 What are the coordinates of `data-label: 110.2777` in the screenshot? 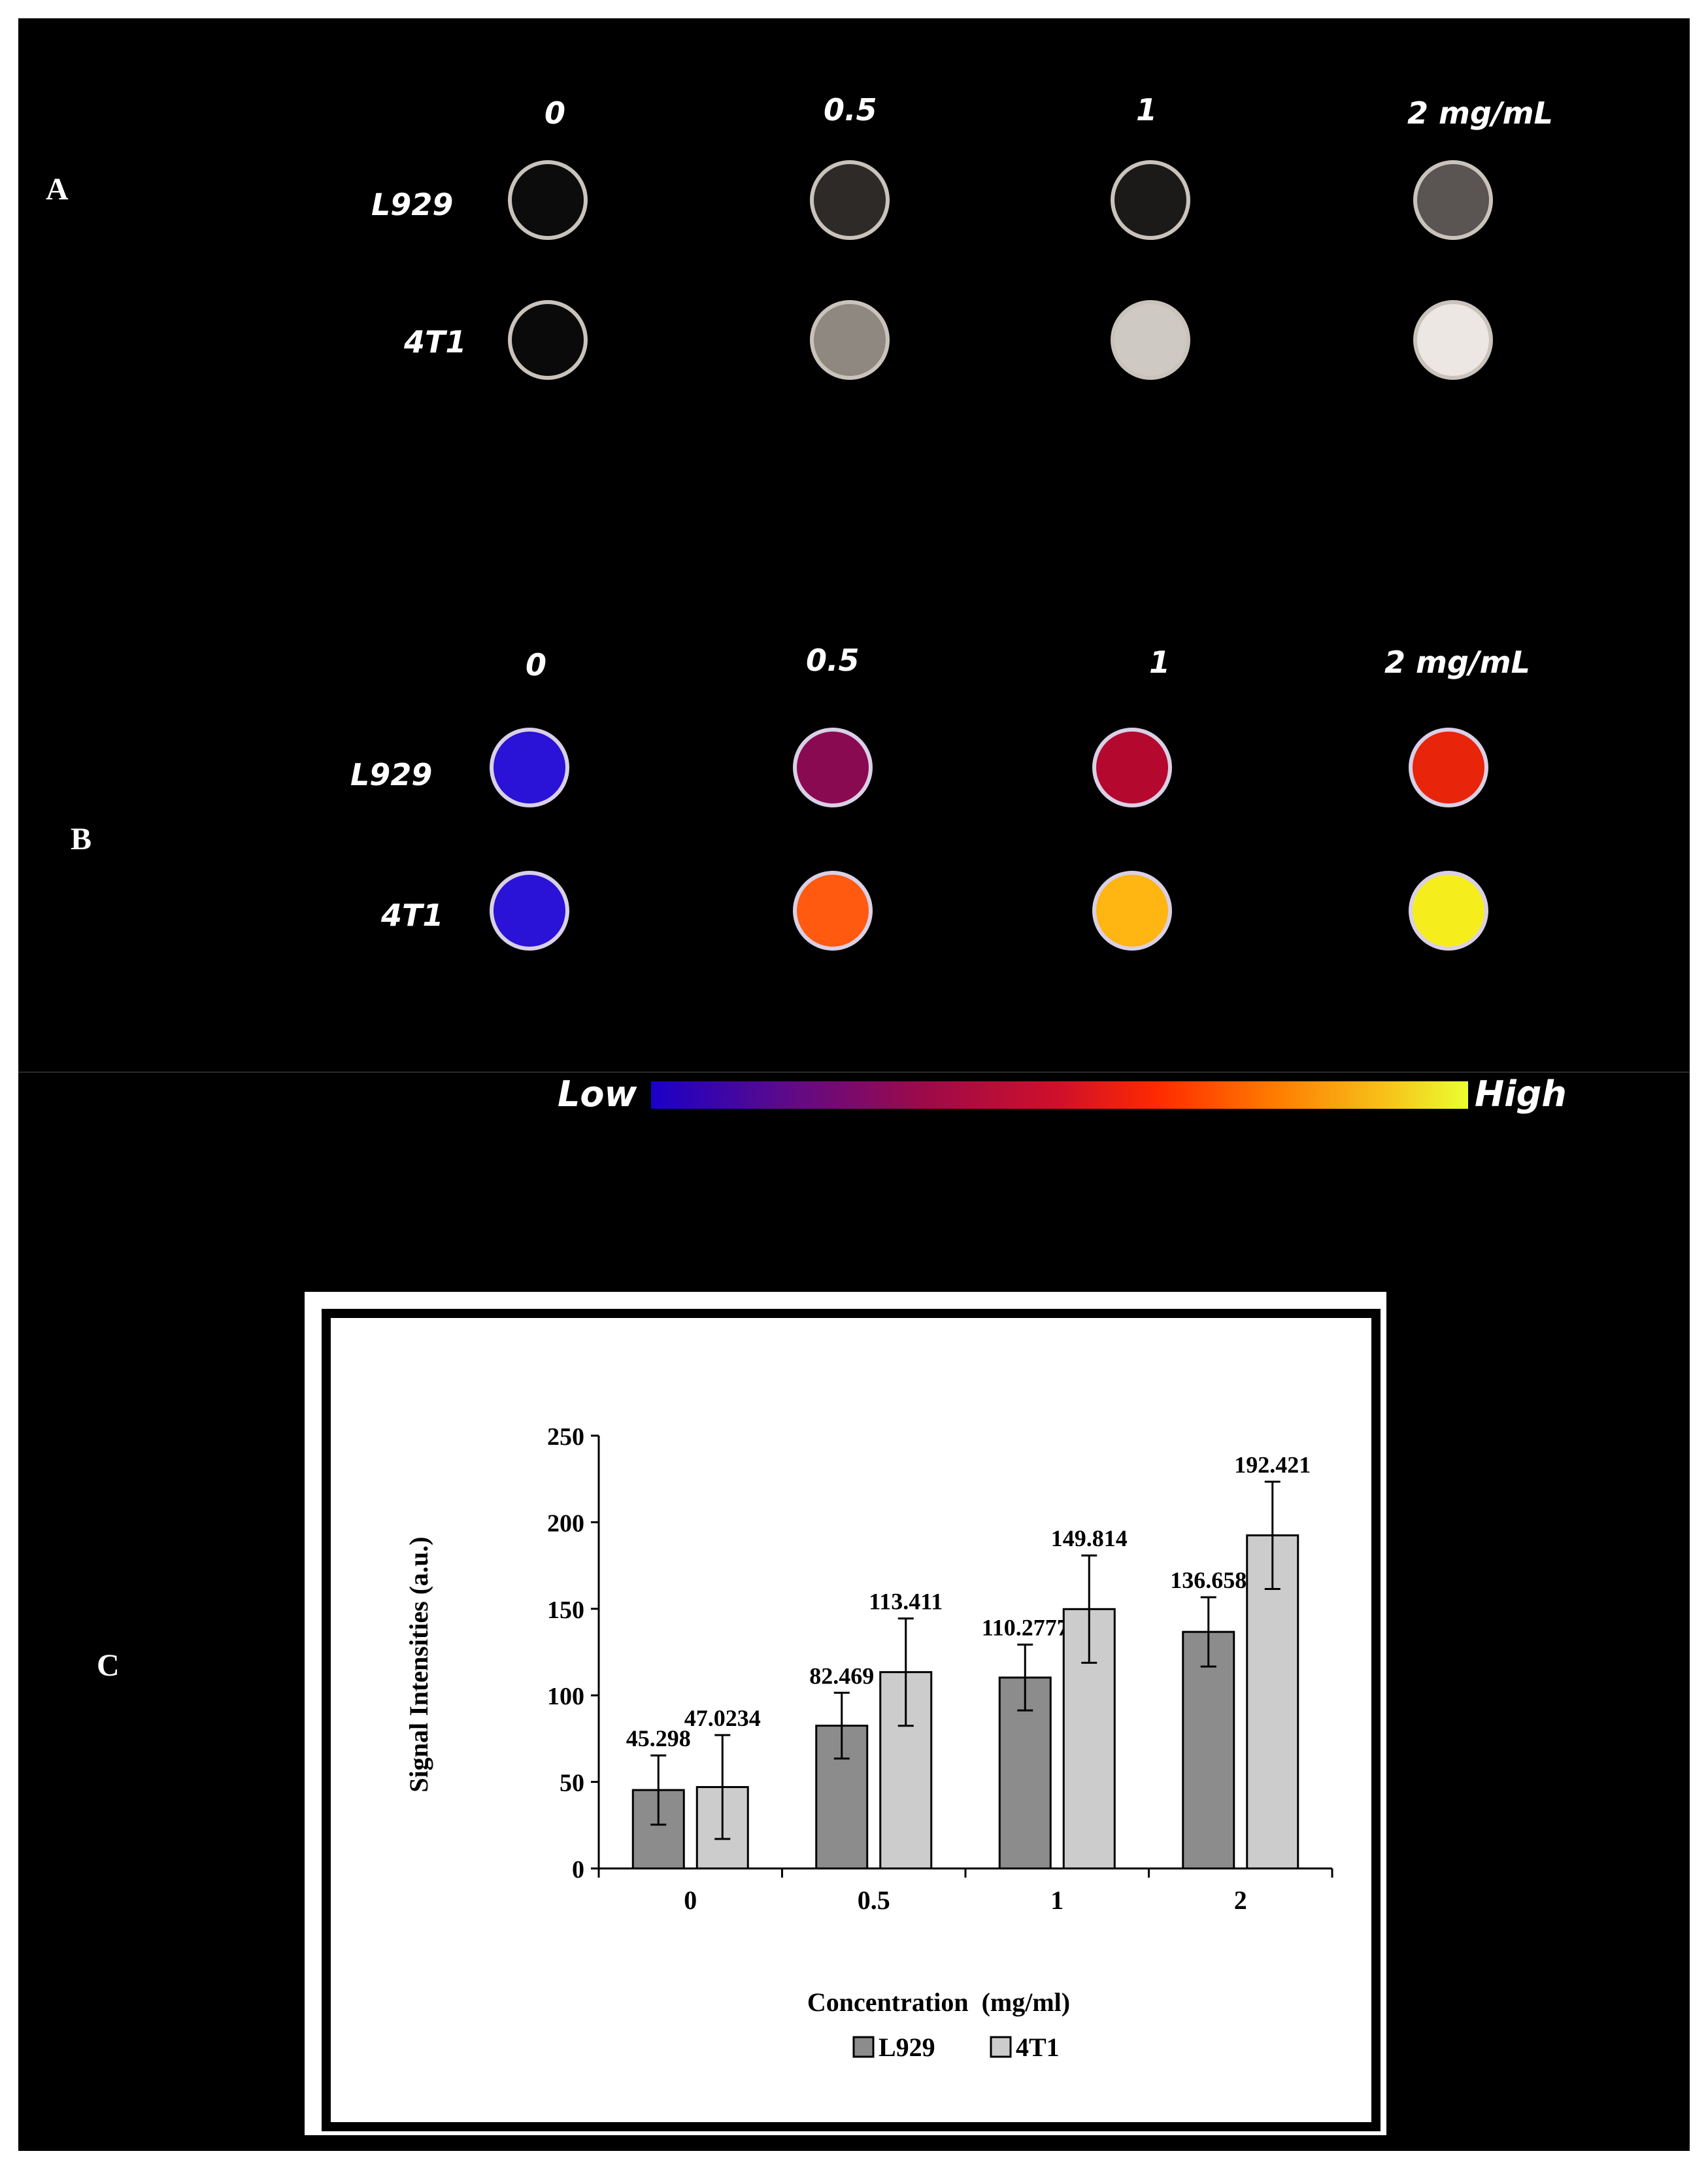 It's located at (1025, 1628).